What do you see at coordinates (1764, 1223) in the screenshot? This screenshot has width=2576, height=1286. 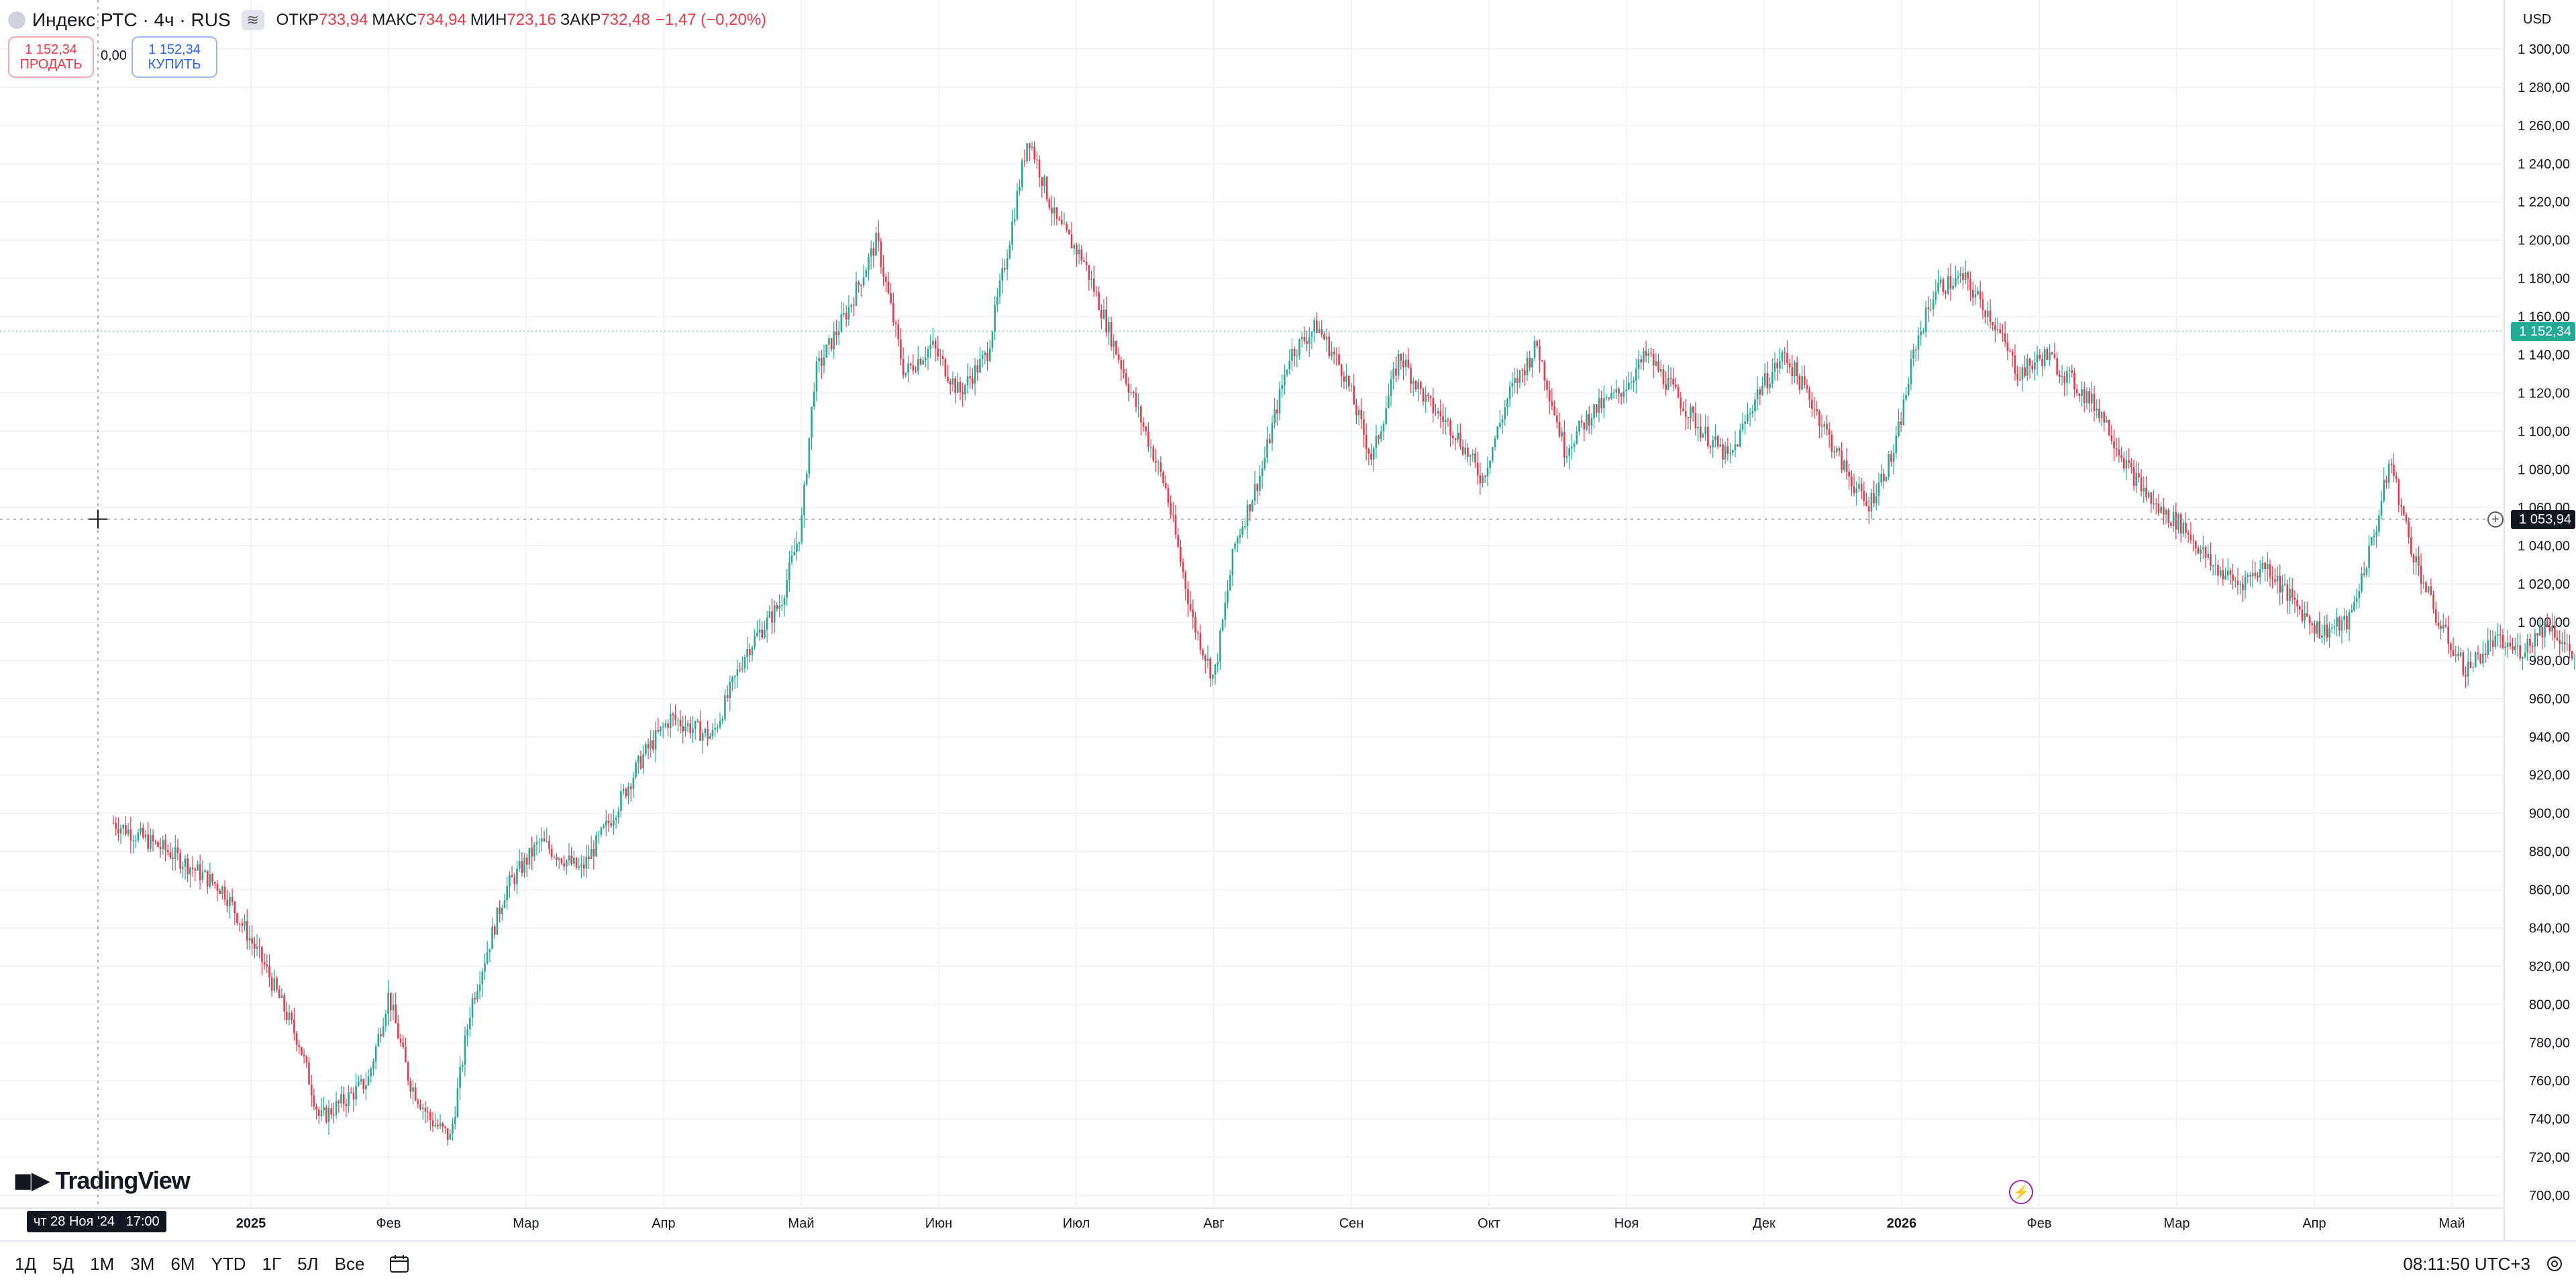 I see `x-tick-label: Дек` at bounding box center [1764, 1223].